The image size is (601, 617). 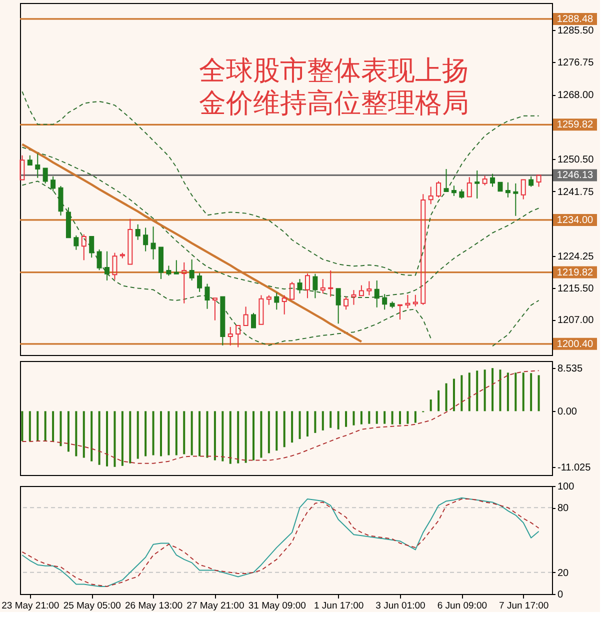 What do you see at coordinates (576, 30) in the screenshot?
I see `y-tick-label: 1285.50` at bounding box center [576, 30].